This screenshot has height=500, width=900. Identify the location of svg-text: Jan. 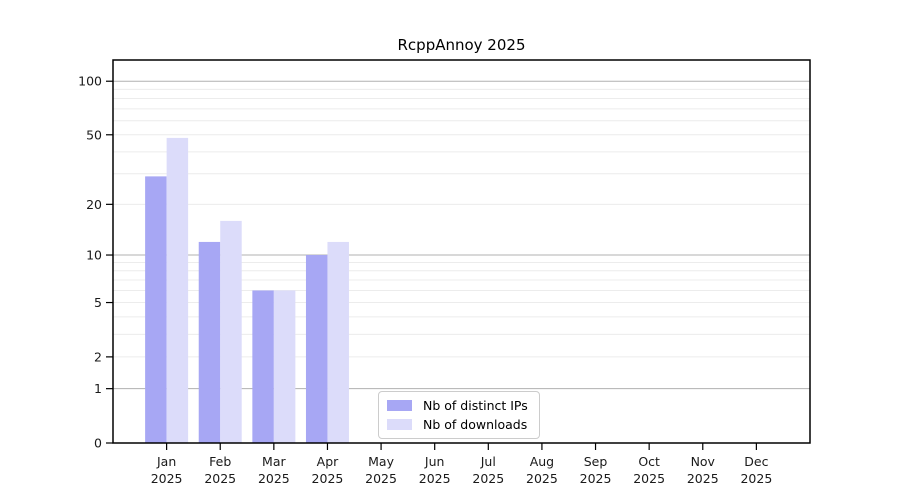
(166, 461).